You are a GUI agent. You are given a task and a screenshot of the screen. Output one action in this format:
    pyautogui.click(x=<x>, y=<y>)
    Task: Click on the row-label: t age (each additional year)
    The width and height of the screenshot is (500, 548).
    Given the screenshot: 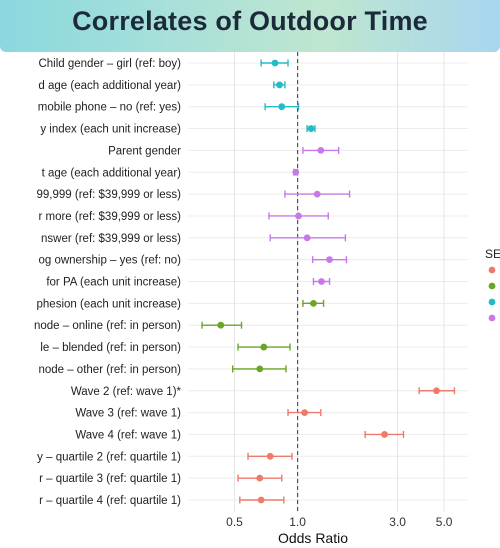 What is the action you would take?
    pyautogui.click(x=112, y=173)
    